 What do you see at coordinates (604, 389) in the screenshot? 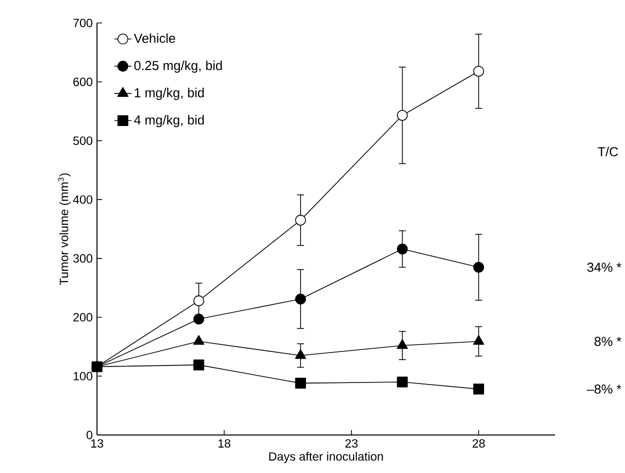
I see `text: –8% *` at bounding box center [604, 389].